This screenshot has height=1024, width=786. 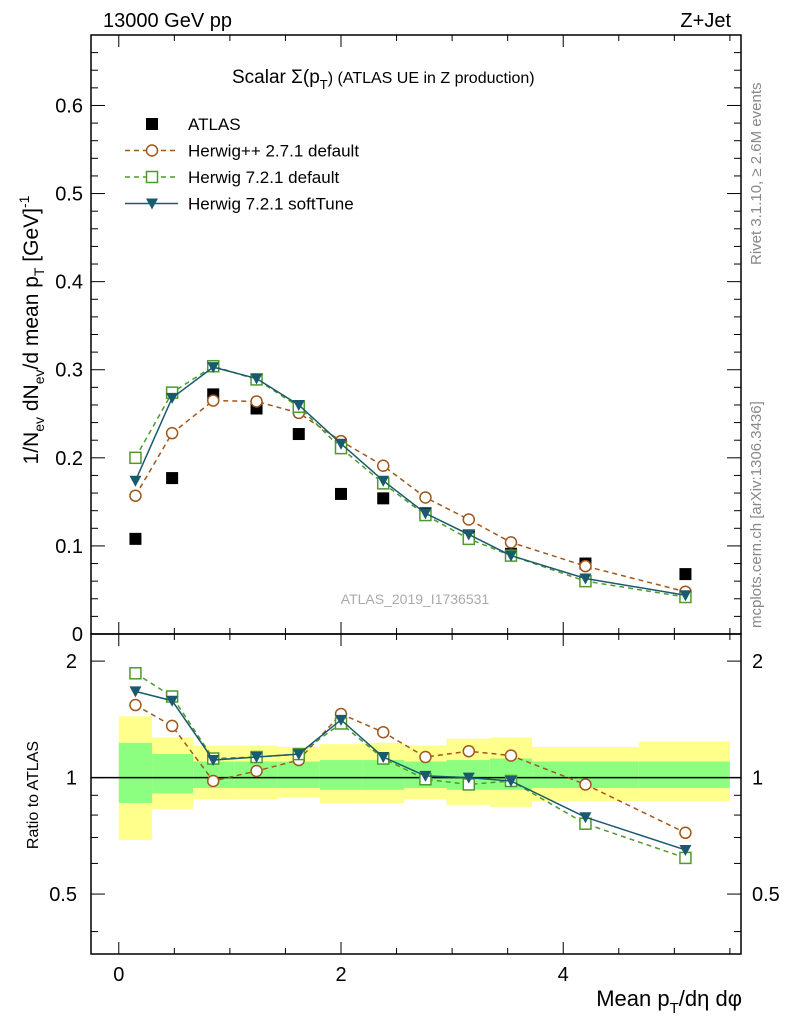 I want to click on legend-label-1: Herwig++ 2.7.1 default, so click(x=273, y=151).